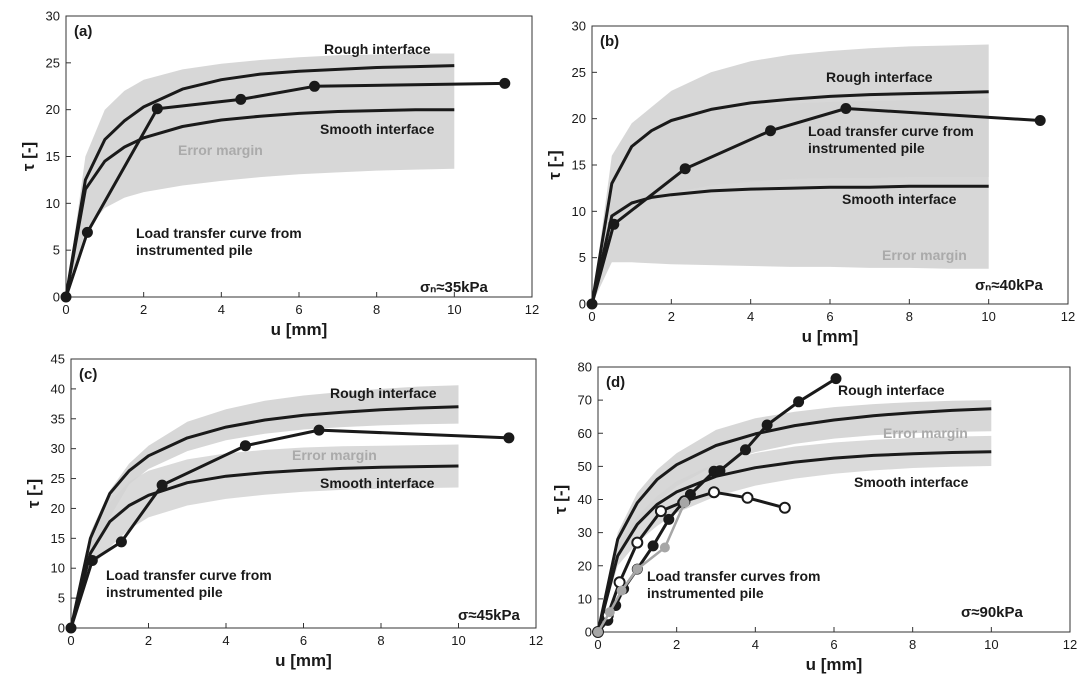  What do you see at coordinates (454, 287) in the screenshot?
I see `stress-condition-label: σₙ≈35kPa` at bounding box center [454, 287].